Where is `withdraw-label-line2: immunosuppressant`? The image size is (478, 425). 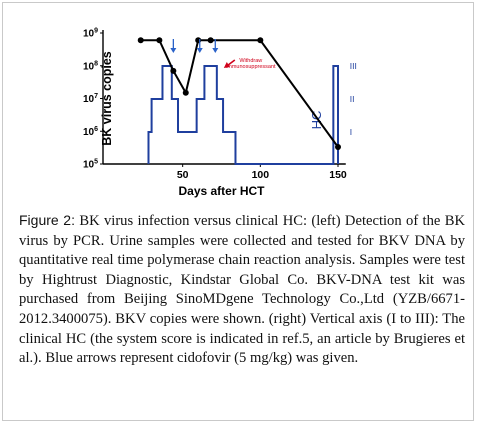
withdraw-label-line2: immunosuppressant is located at coordinates (251, 67).